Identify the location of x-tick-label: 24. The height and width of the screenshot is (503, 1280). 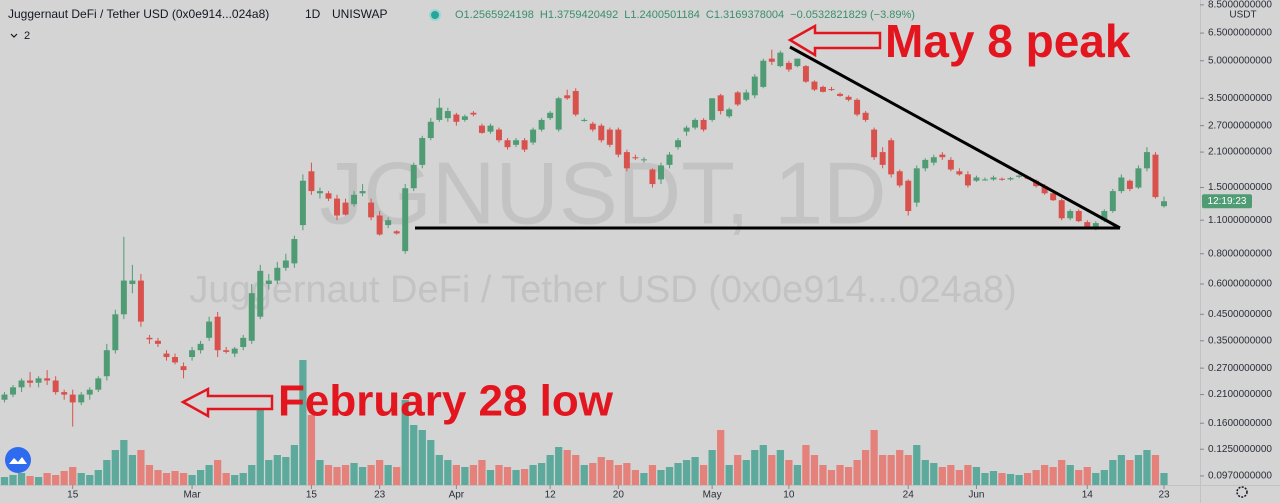
(909, 495).